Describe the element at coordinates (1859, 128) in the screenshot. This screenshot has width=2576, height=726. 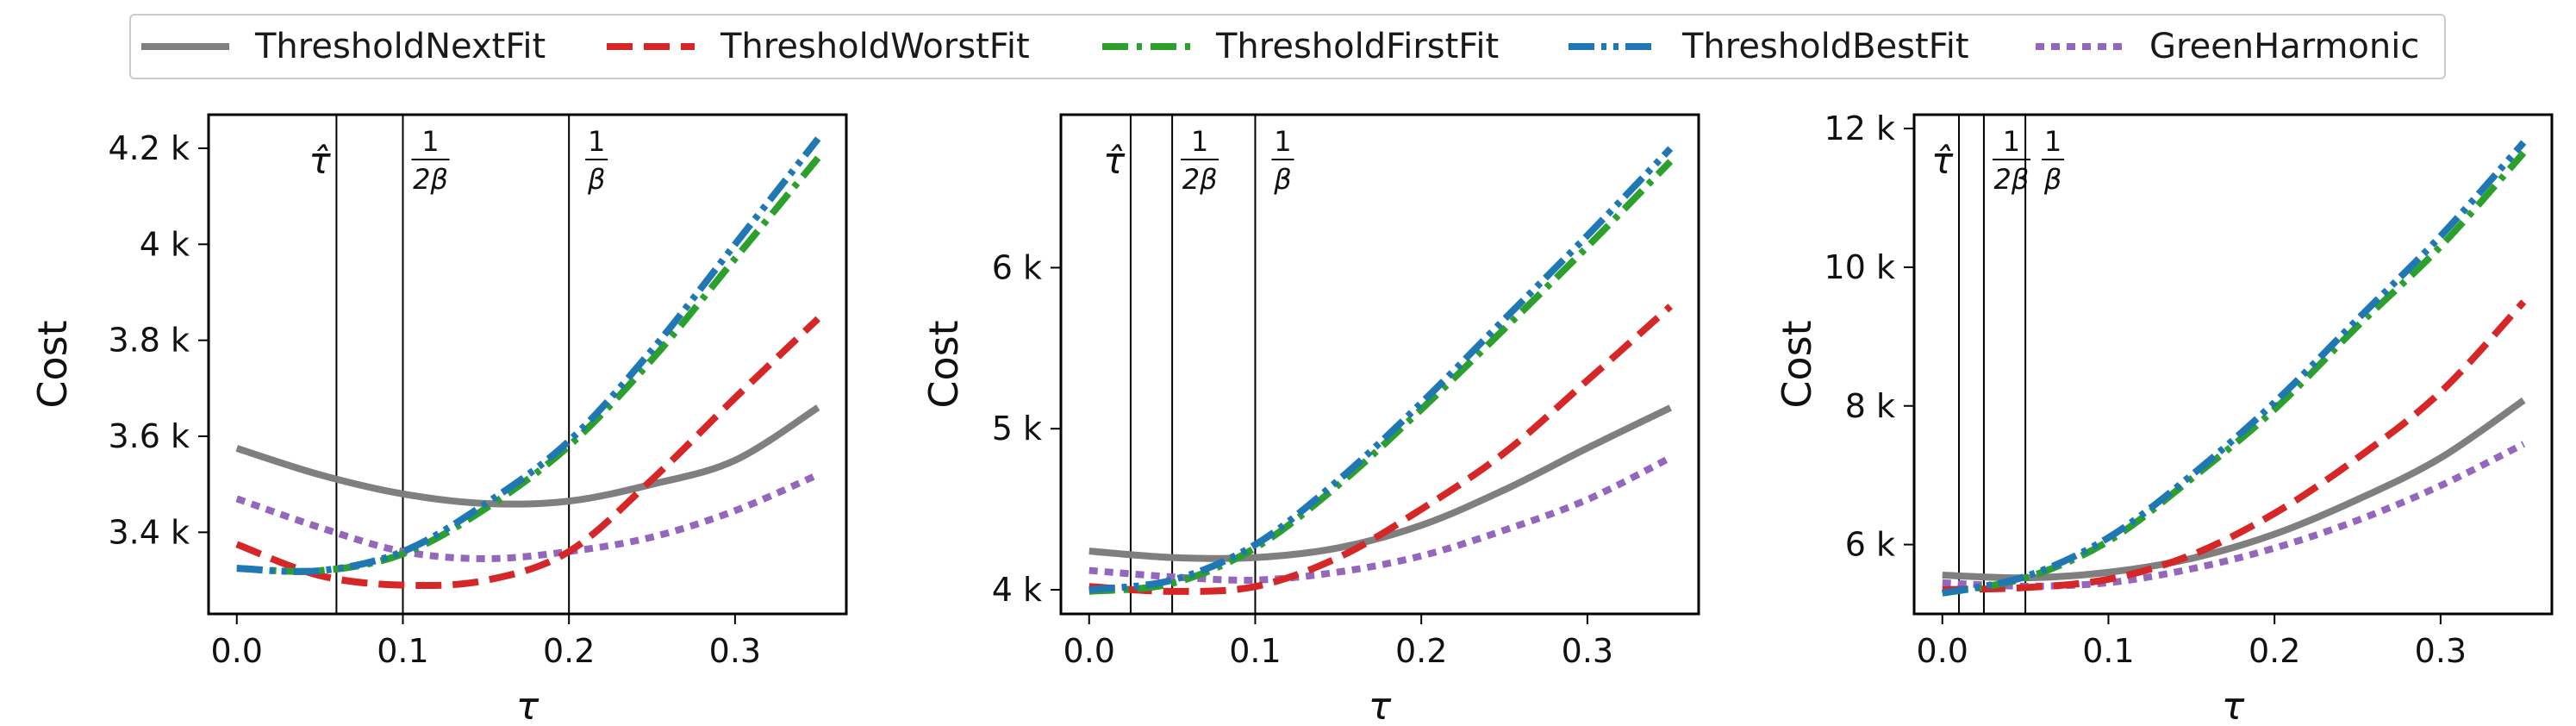
I see `y-tick-label: 12 k` at that location.